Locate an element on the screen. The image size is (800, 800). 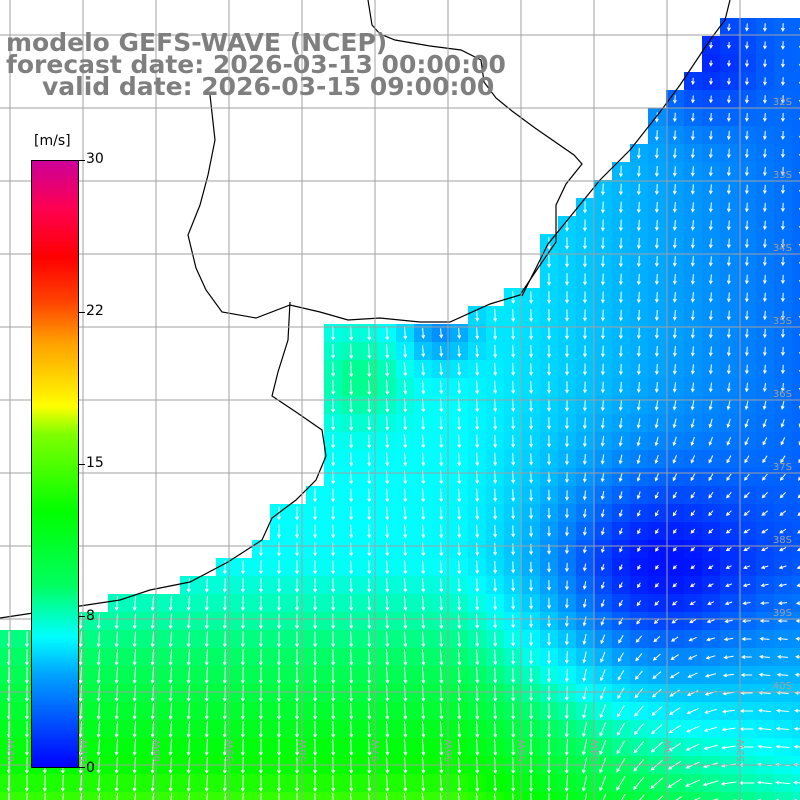
colorbar is located at coordinates (55, 464).